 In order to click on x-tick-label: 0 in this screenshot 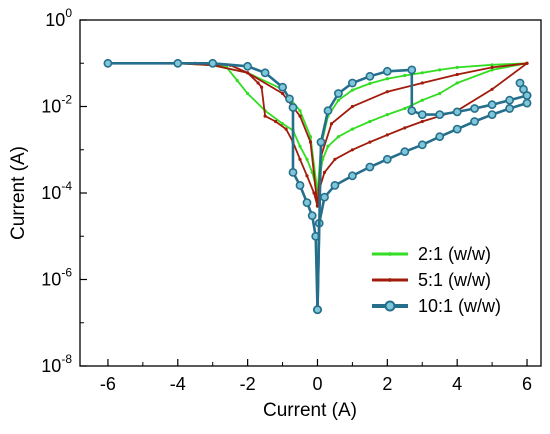, I will do `click(317, 384)`.